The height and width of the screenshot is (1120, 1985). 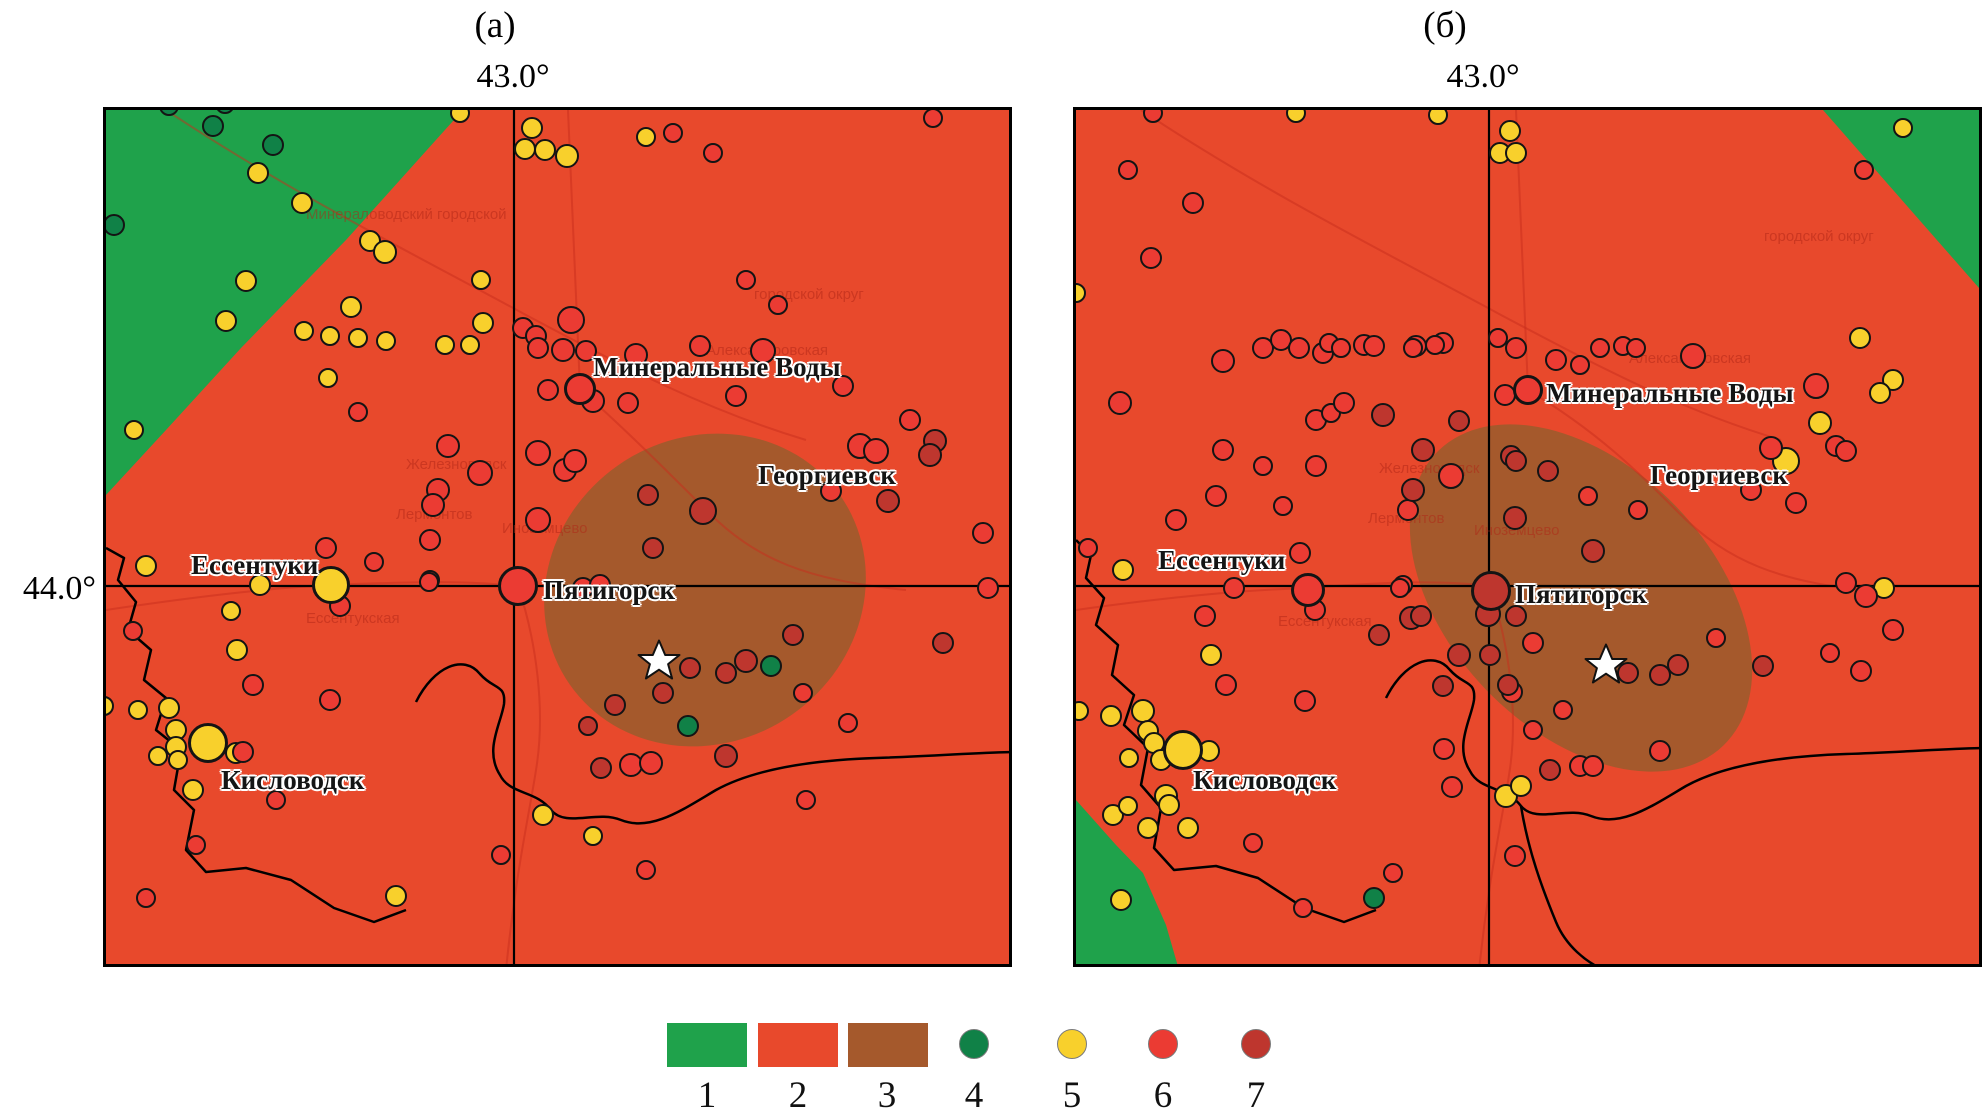 I want to click on latitude-label: 44.0°, so click(x=59, y=588).